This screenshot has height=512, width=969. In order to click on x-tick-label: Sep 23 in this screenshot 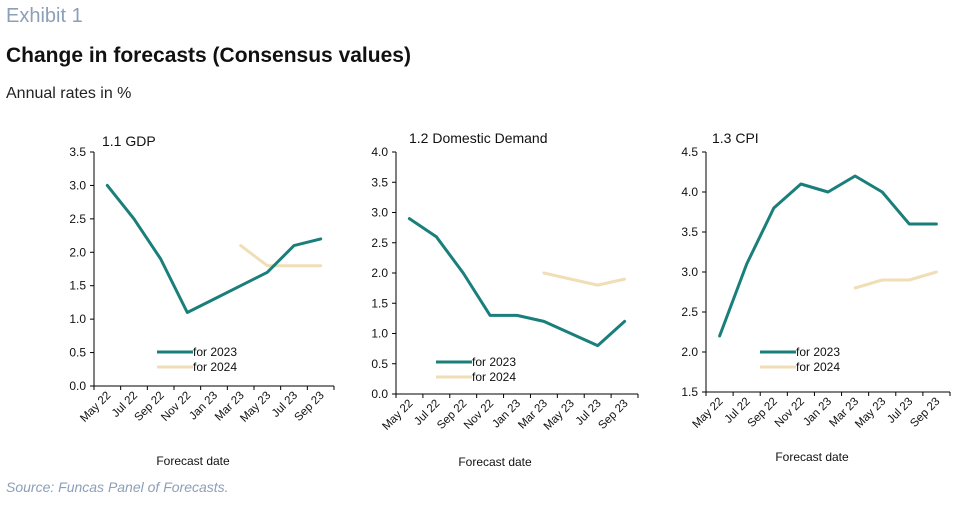, I will do `click(925, 413)`.